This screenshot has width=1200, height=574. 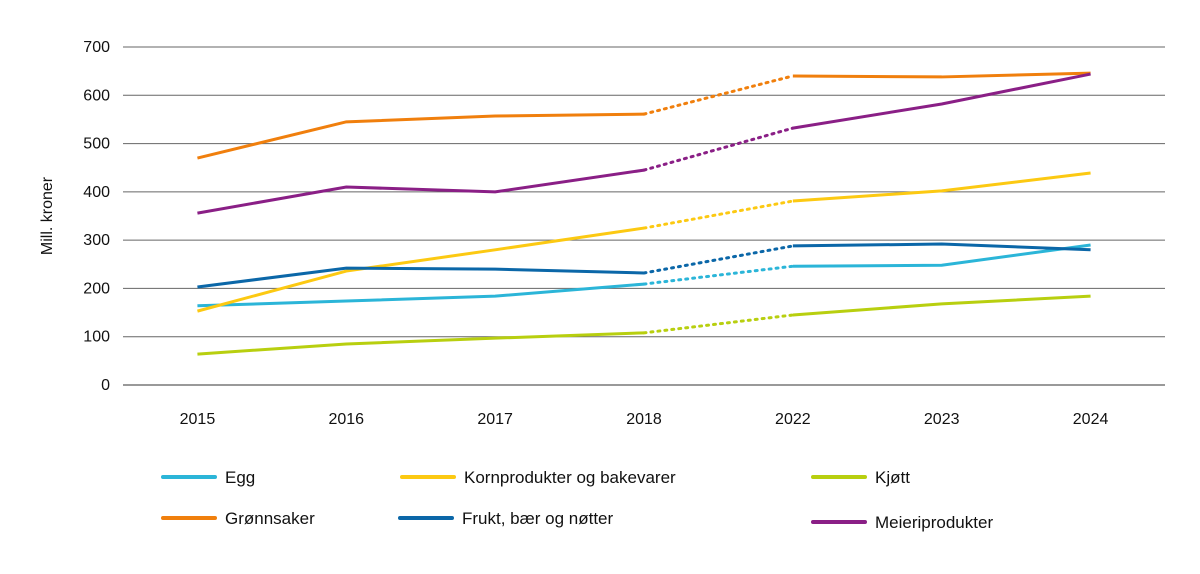 I want to click on x-tick-label: 2022, so click(x=793, y=419).